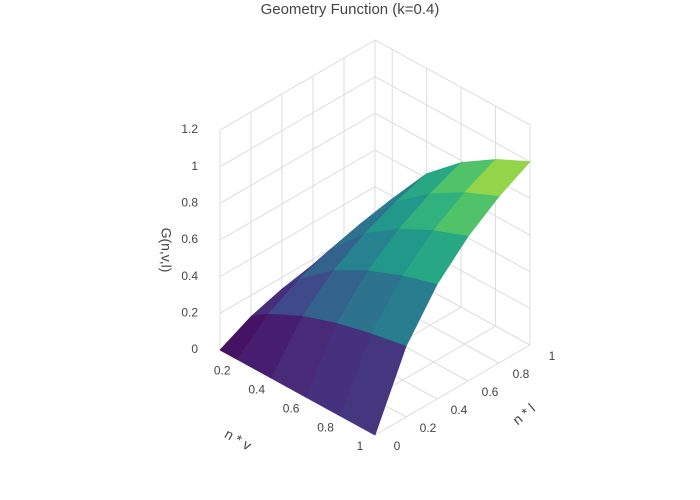  I want to click on y-tick-label: 0.2, so click(428, 428).